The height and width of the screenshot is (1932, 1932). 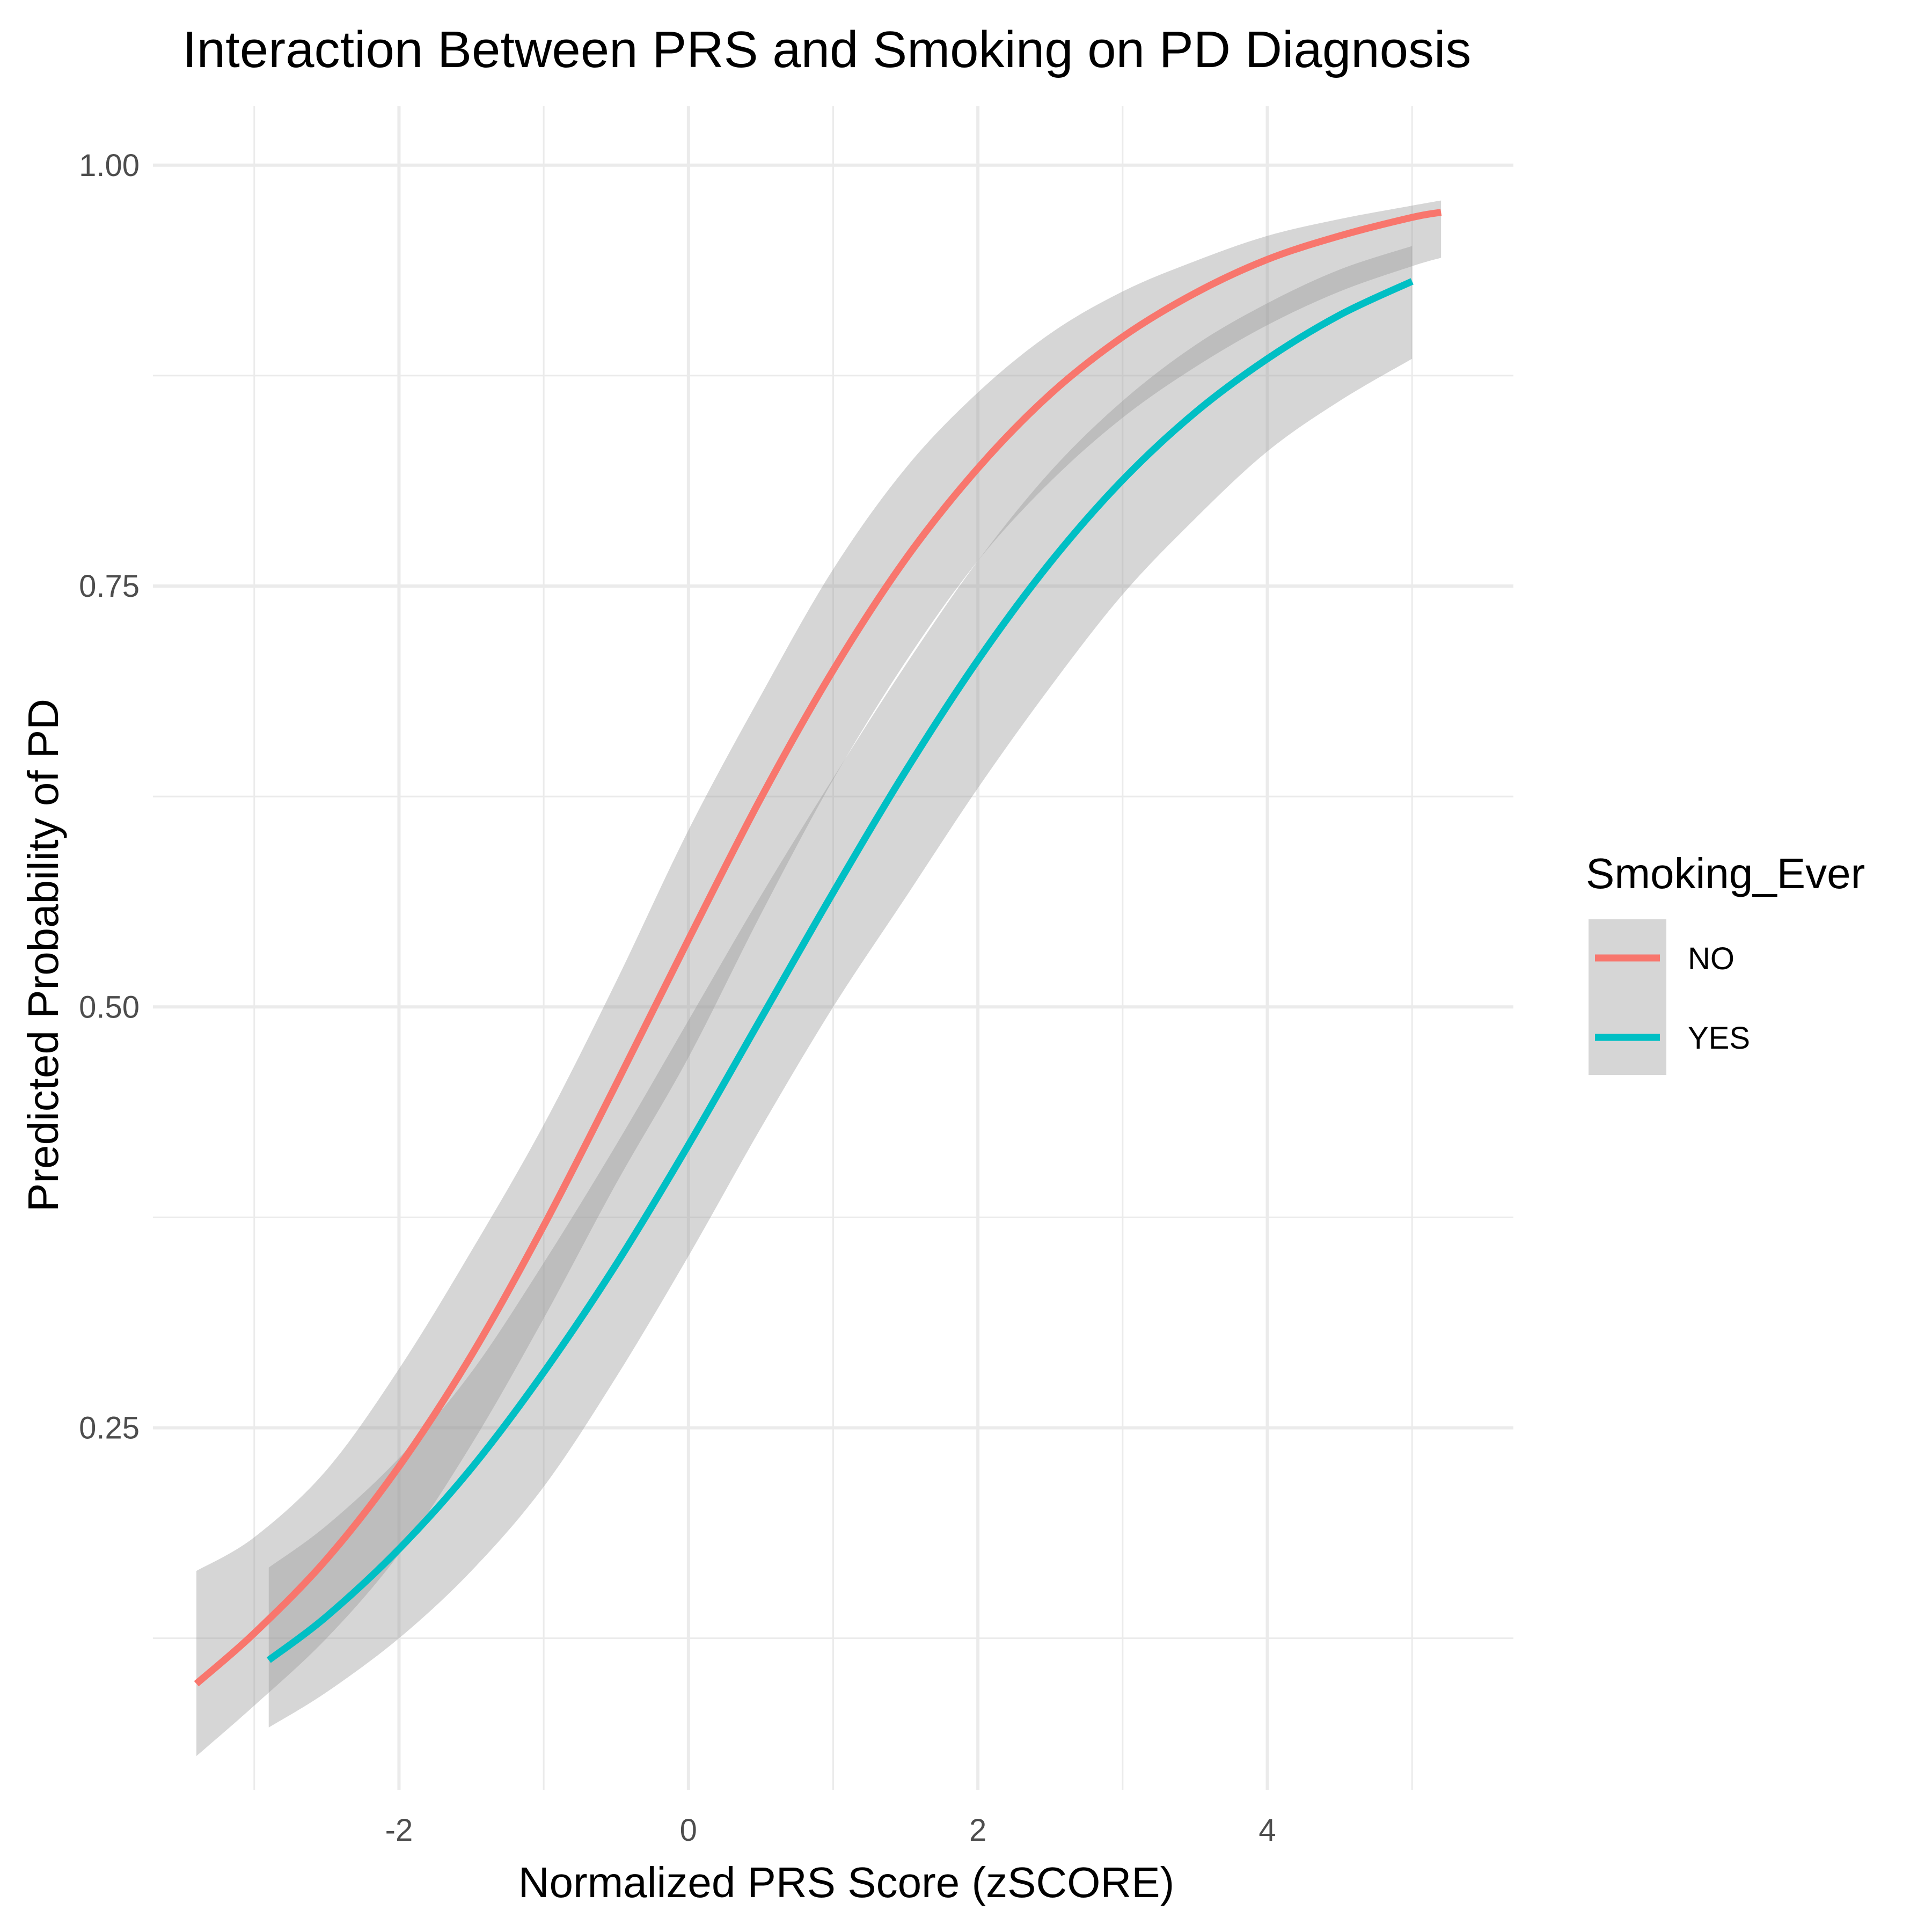 I want to click on y-tick-label: 0.50, so click(x=109, y=1007).